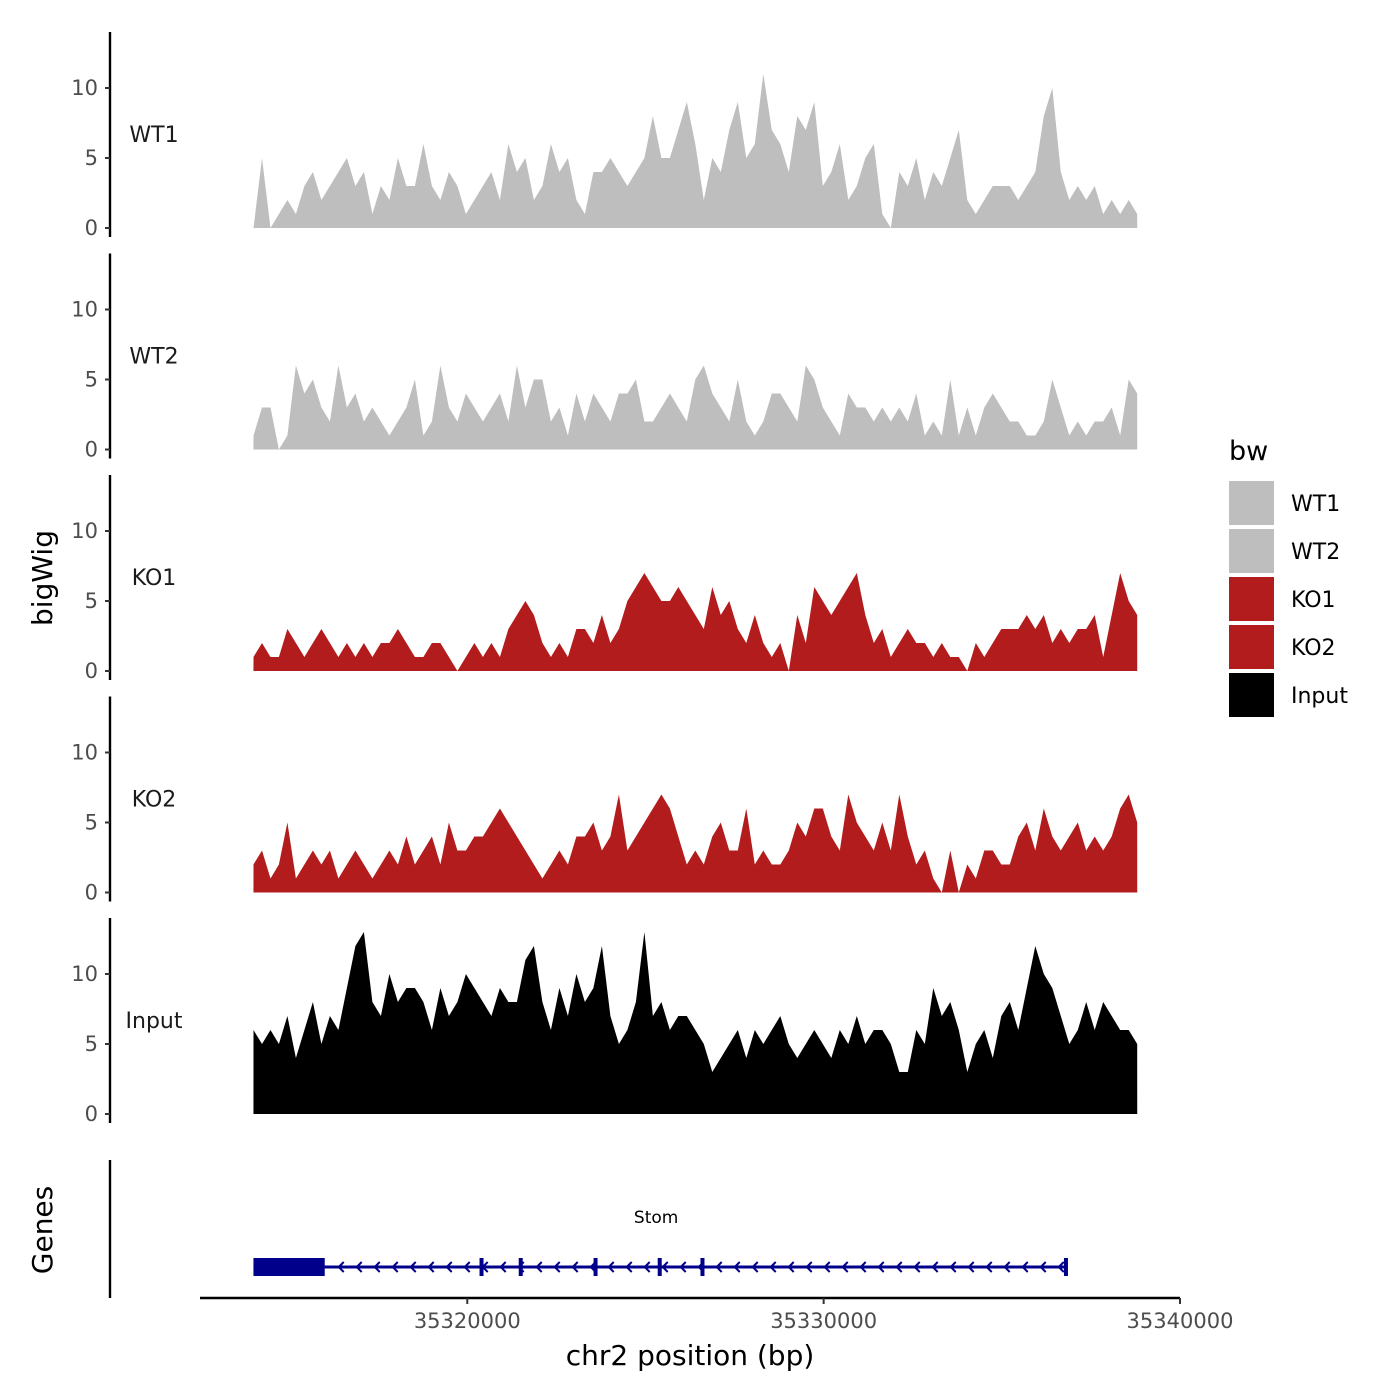  I want to click on legend-item-wt2: WT2, so click(1284, 551).